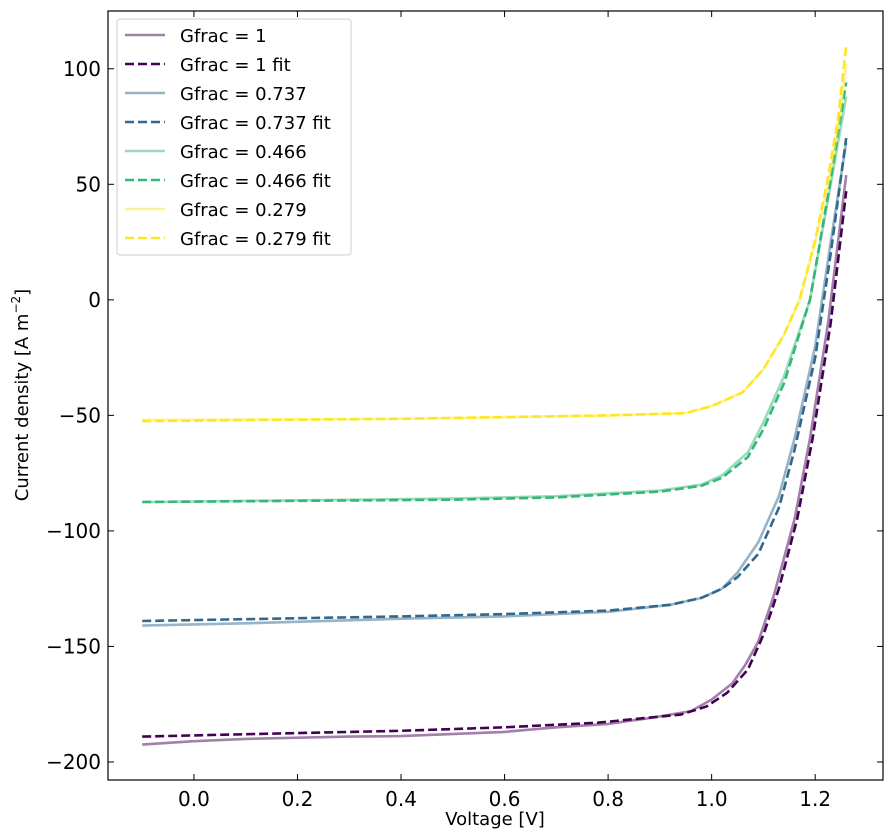  I want to click on y-tick-label: −150, so click(73, 646).